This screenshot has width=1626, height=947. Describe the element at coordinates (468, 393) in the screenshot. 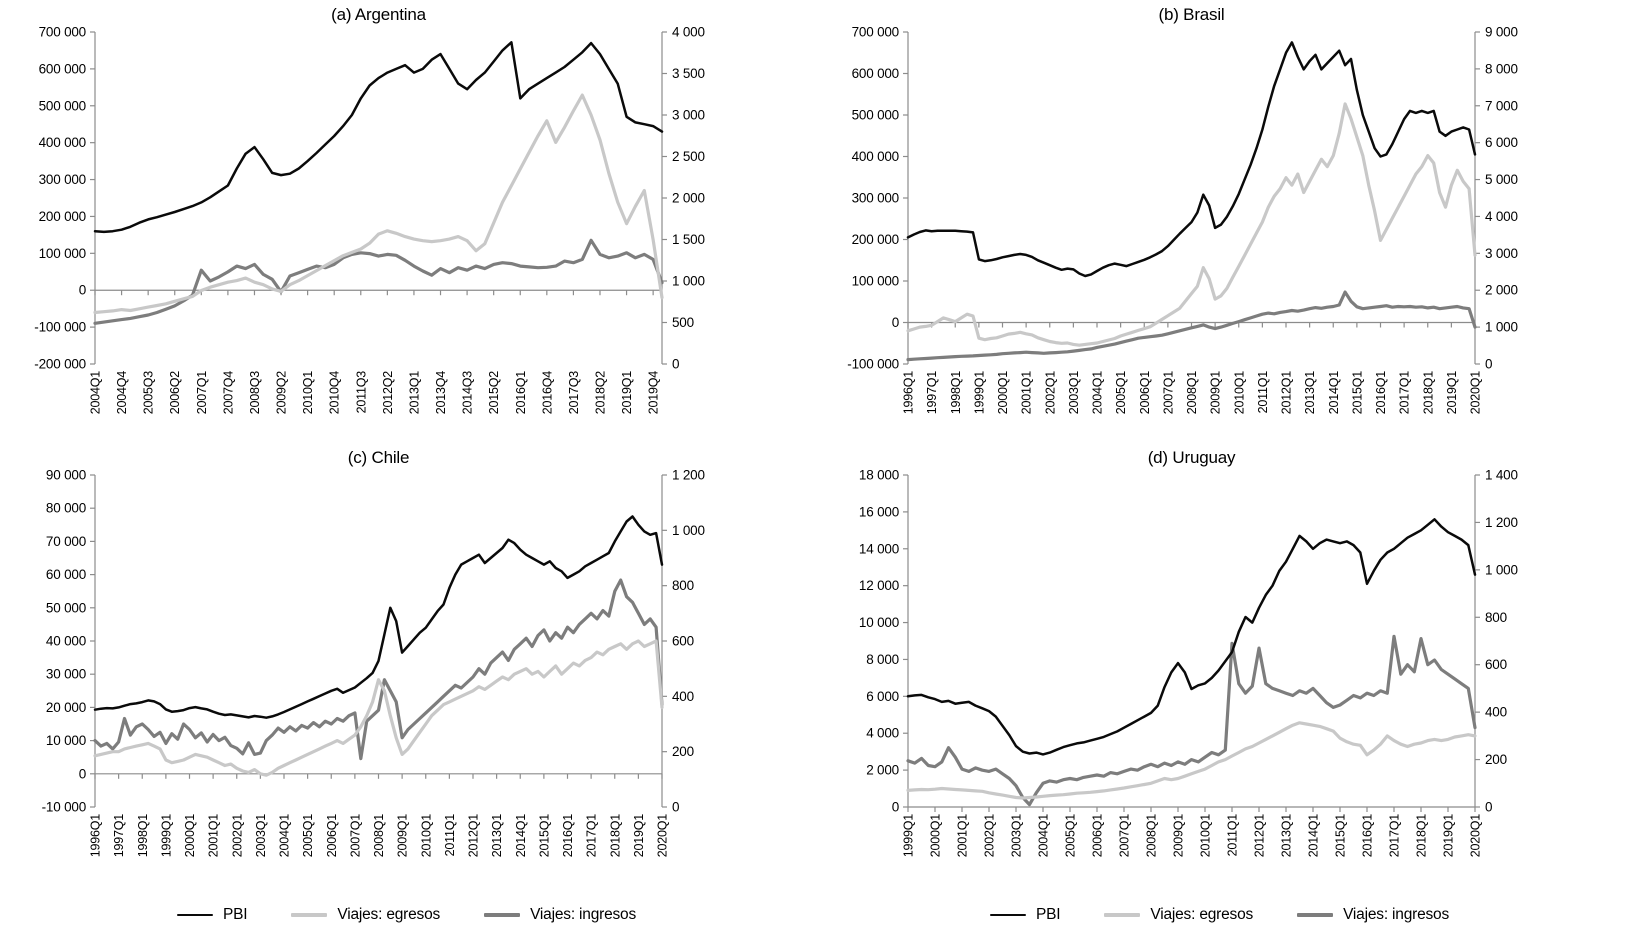

I see `x-axis-label: 2014Q3` at that location.